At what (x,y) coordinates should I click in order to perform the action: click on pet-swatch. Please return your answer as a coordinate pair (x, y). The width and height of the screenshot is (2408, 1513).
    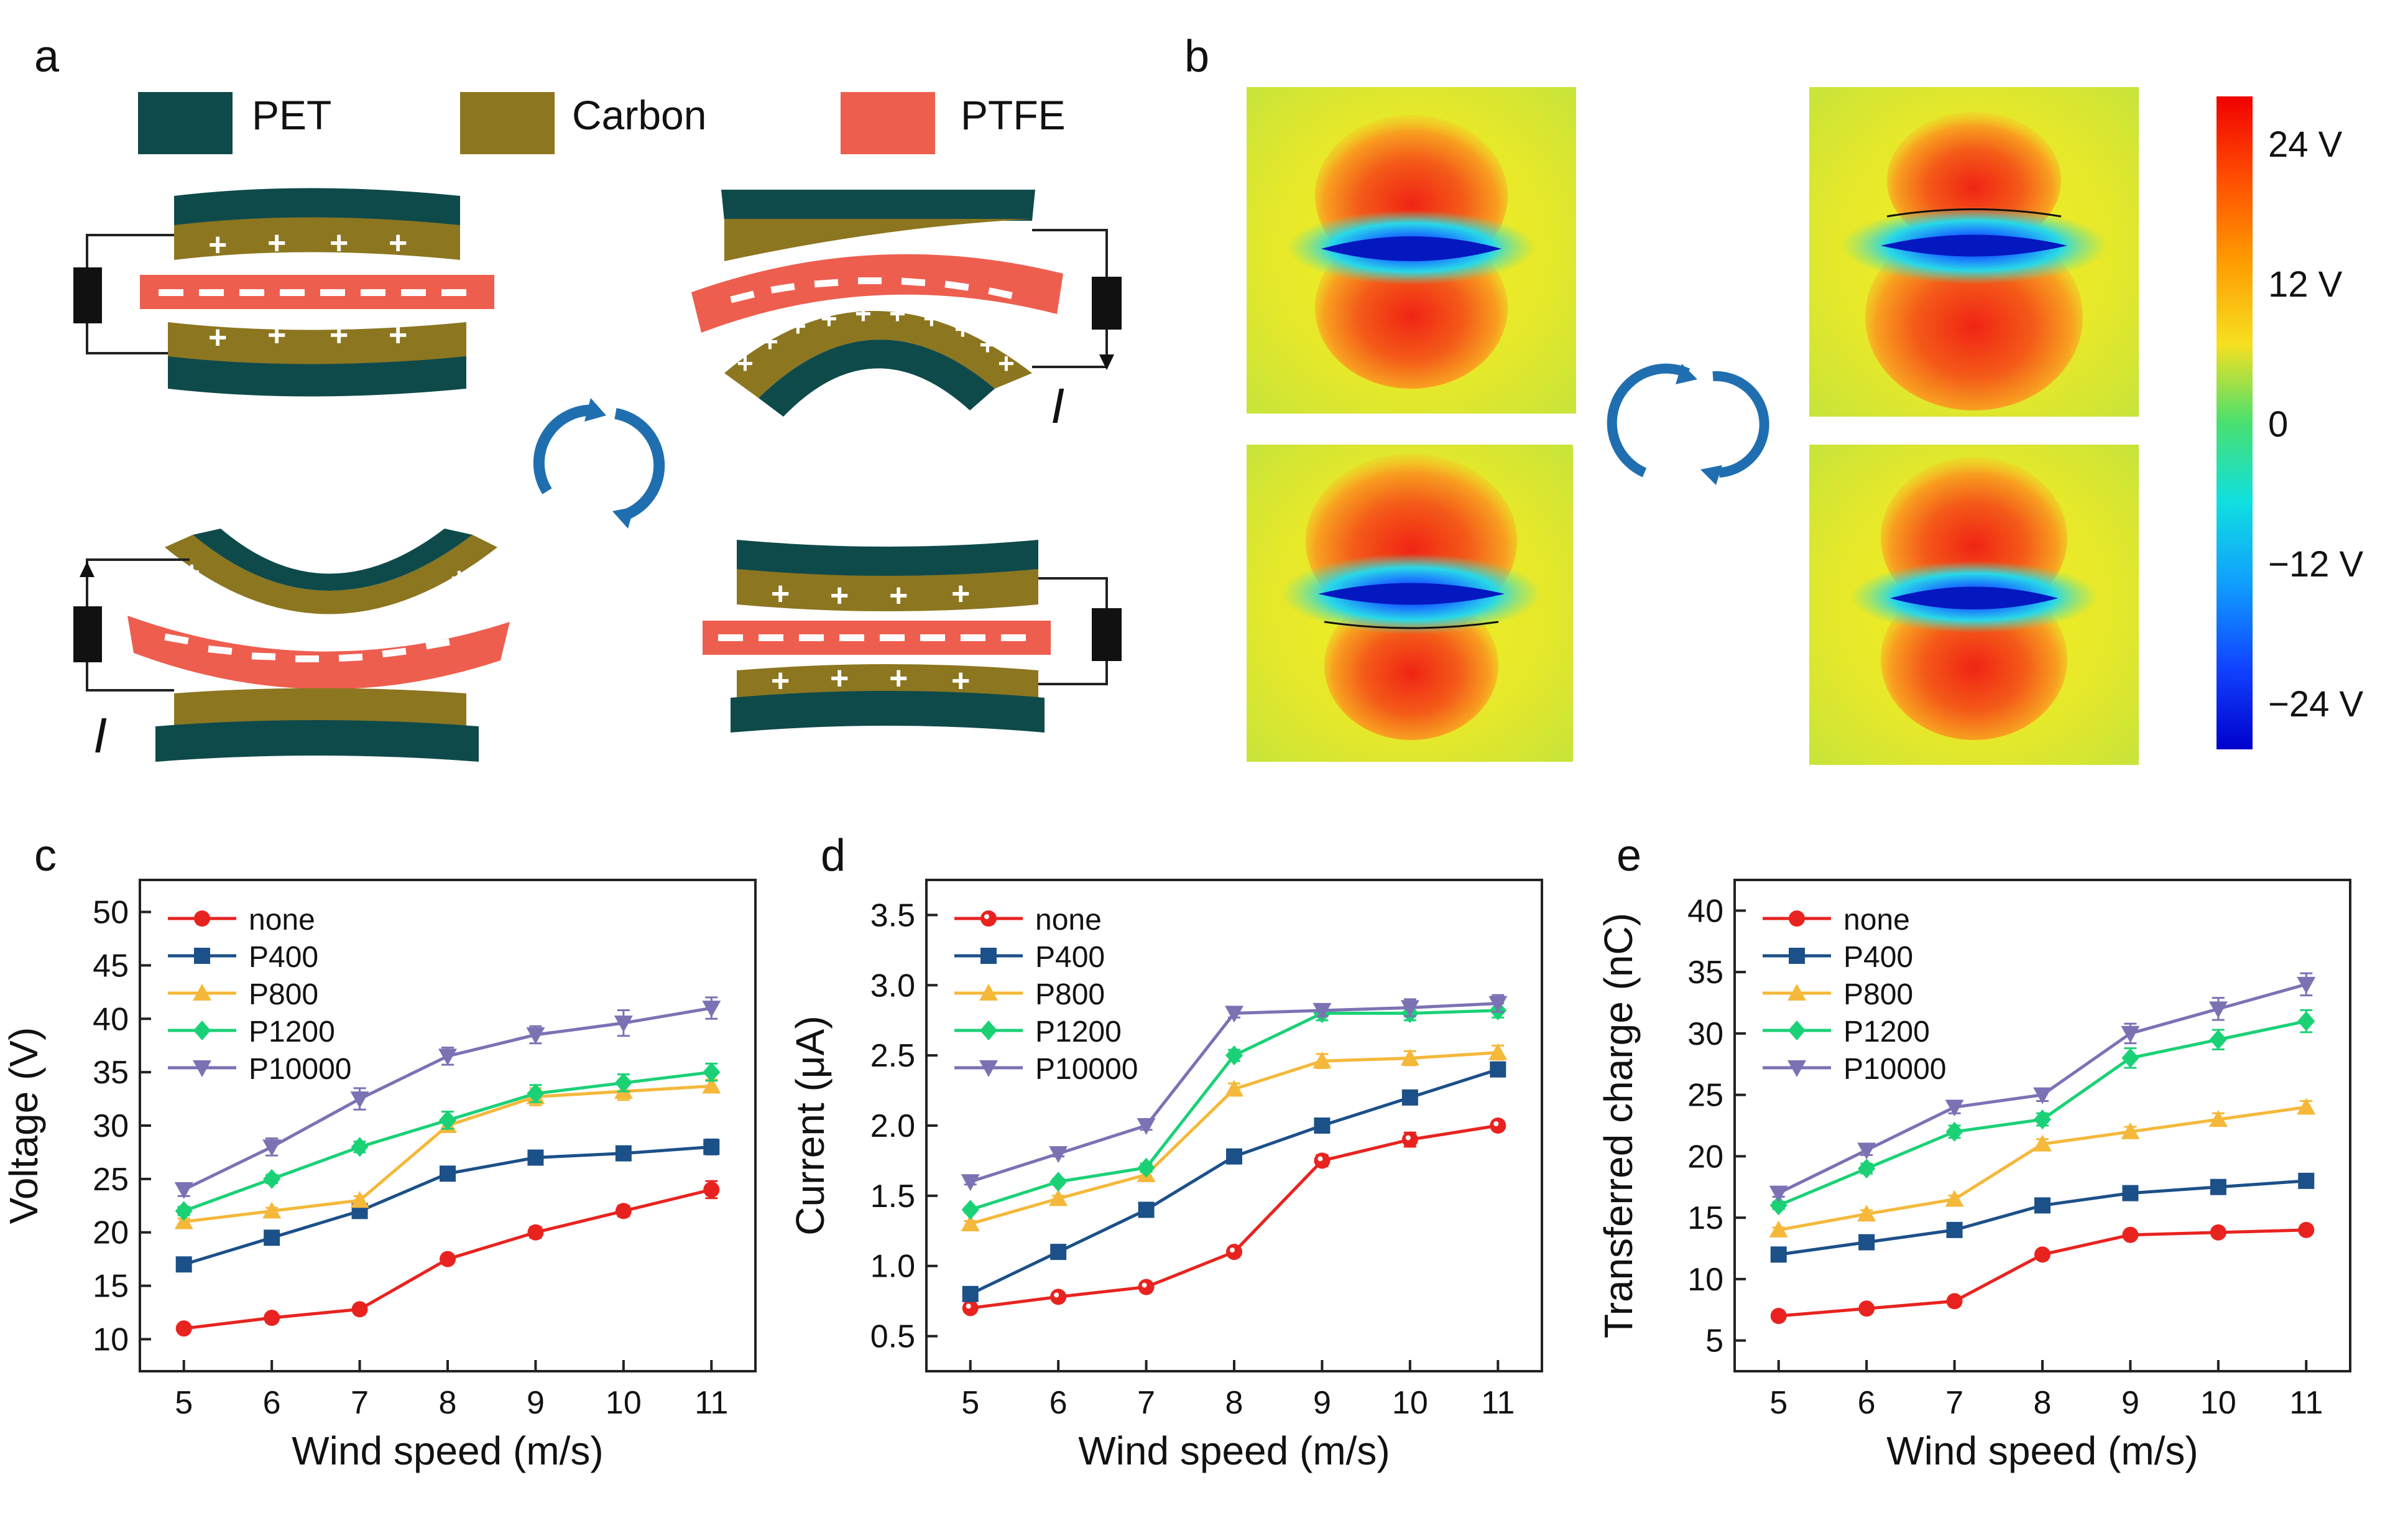
    Looking at the image, I should click on (186, 123).